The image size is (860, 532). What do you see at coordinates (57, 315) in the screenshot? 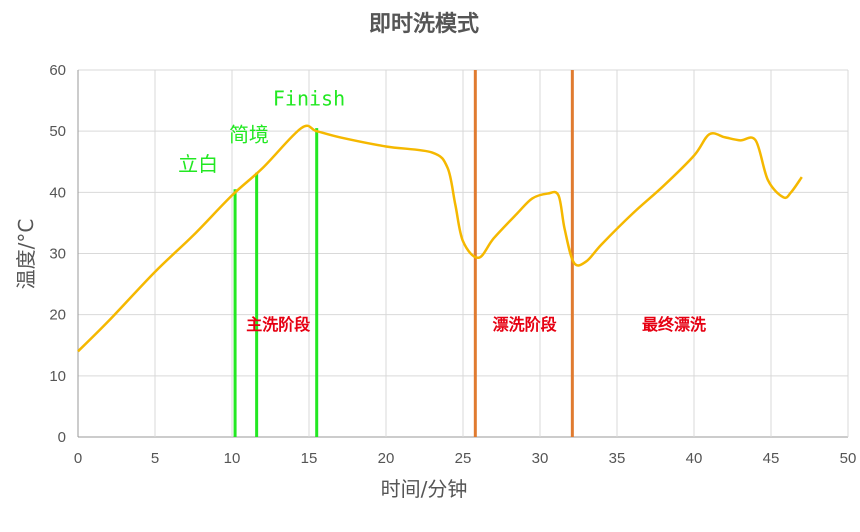
I see `y-tick-label: 20` at bounding box center [57, 315].